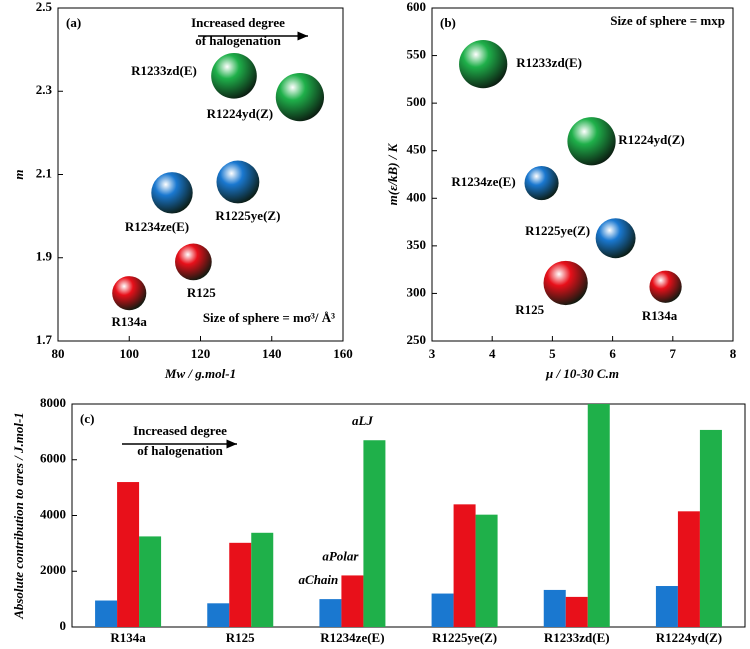  I want to click on y-tick-label: 250, so click(417, 339).